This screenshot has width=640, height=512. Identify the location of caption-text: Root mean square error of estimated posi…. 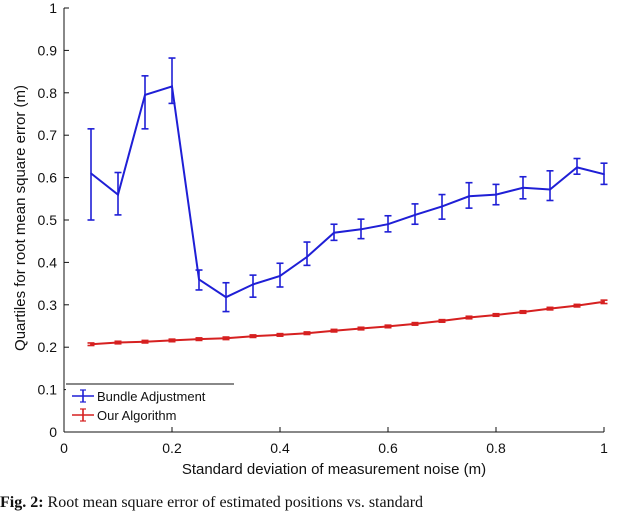
(233, 502).